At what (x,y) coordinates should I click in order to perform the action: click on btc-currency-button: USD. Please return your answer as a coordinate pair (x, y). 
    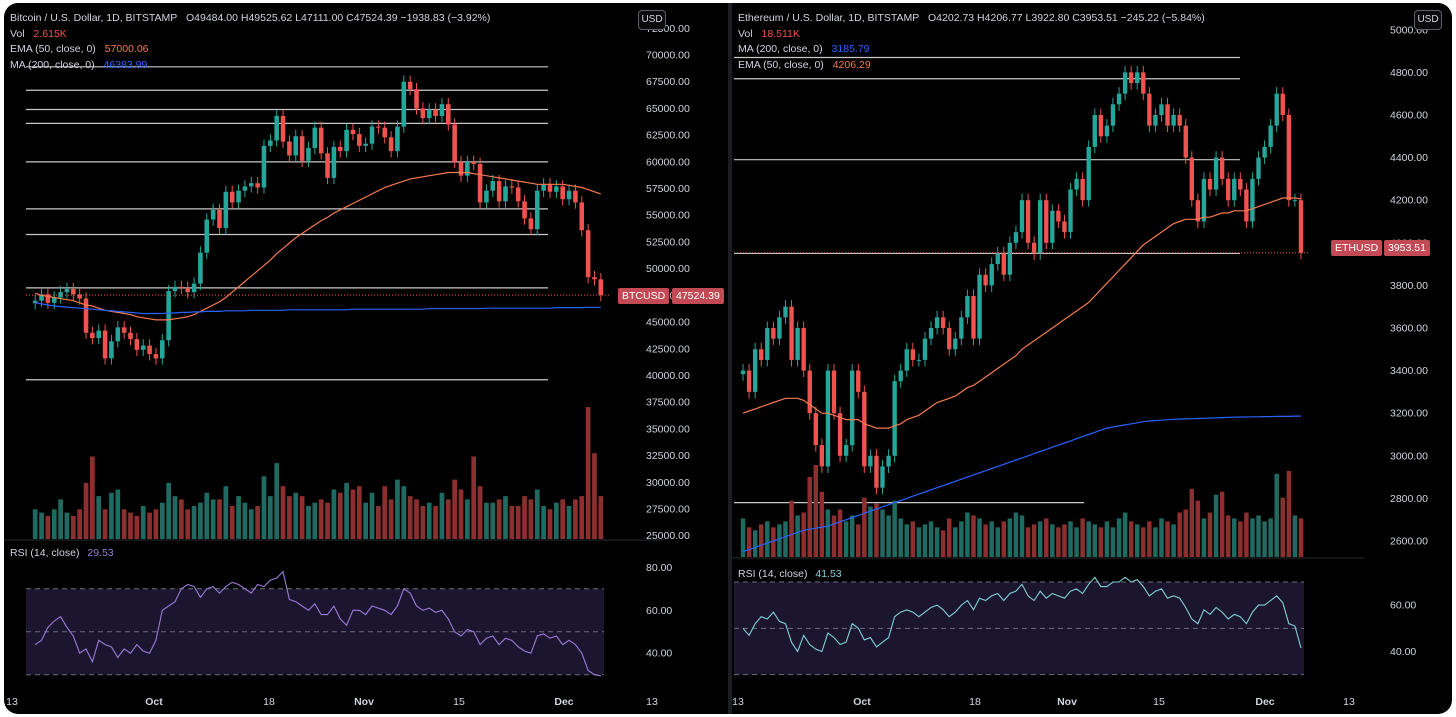
    Looking at the image, I should click on (652, 20).